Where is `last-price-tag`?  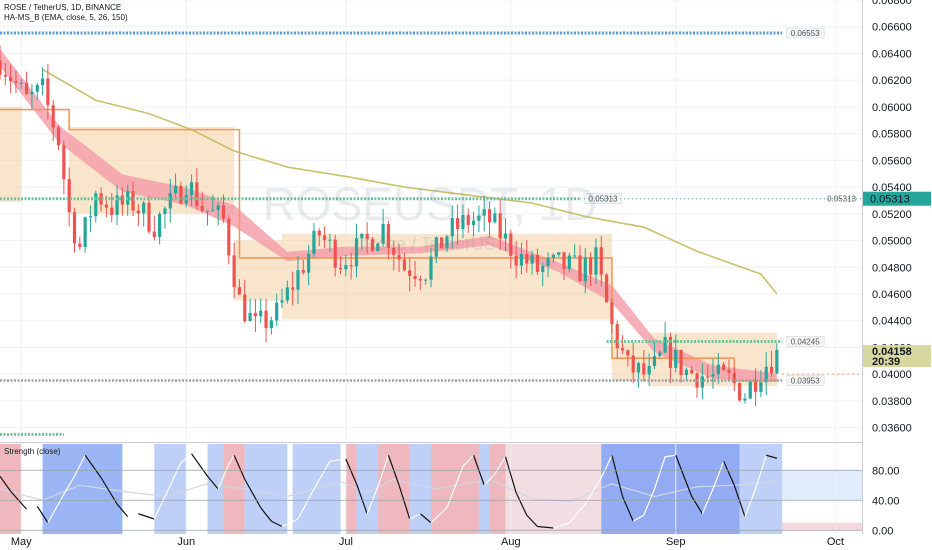 last-price-tag is located at coordinates (897, 198).